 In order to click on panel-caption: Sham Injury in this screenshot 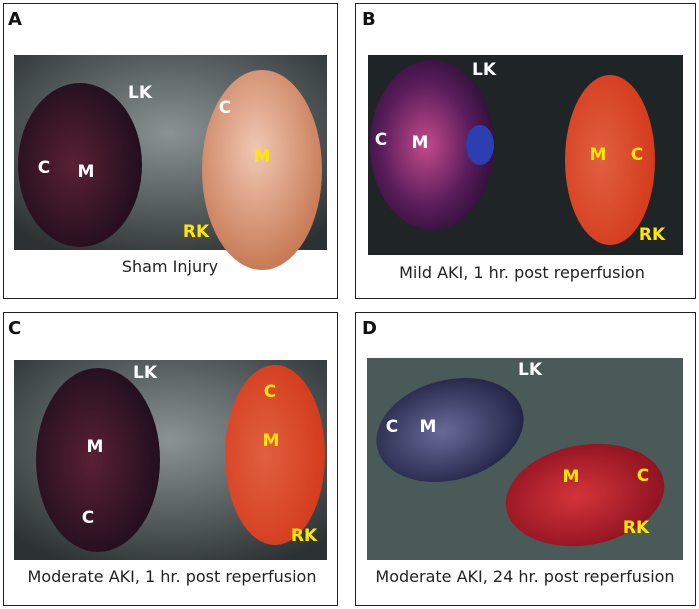, I will do `click(170, 266)`.